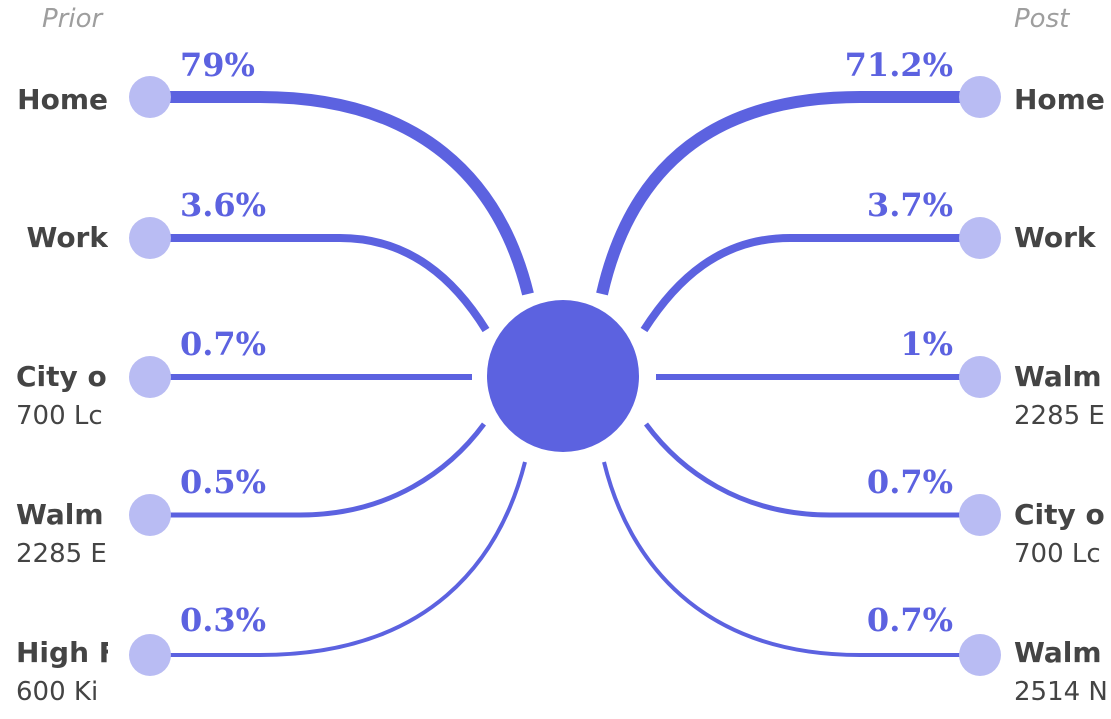 The height and width of the screenshot is (719, 1111). I want to click on post-place-name: Home, so click(1059, 99).